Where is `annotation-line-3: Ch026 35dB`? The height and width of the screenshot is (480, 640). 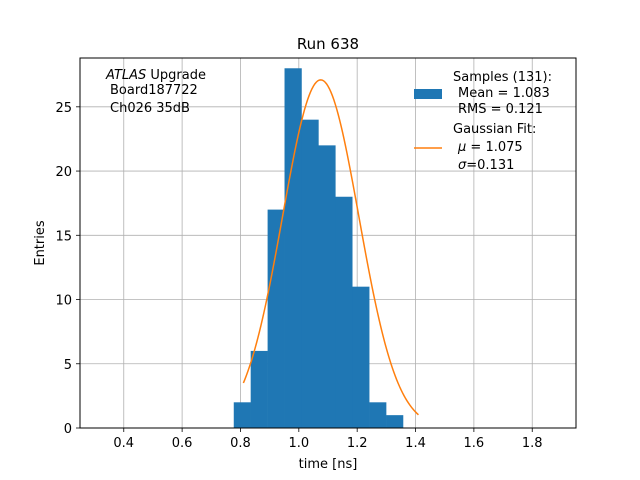 annotation-line-3: Ch026 35dB is located at coordinates (150, 108).